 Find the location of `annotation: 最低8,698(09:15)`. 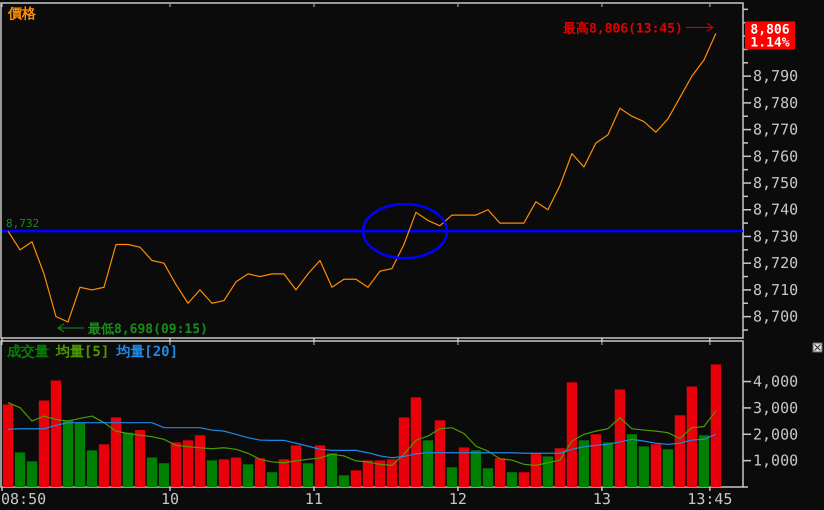

annotation: 最低8,698(09:15) is located at coordinates (147, 329).